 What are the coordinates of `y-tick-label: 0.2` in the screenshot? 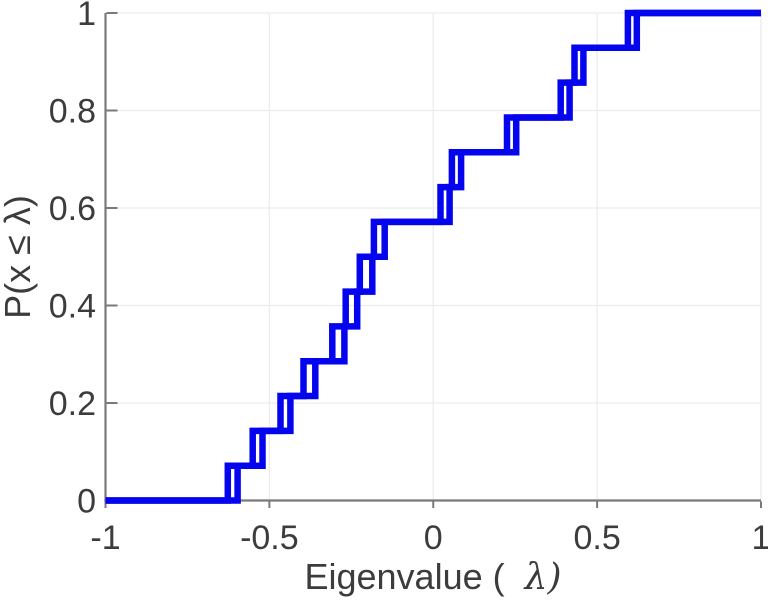 It's located at (72, 404).